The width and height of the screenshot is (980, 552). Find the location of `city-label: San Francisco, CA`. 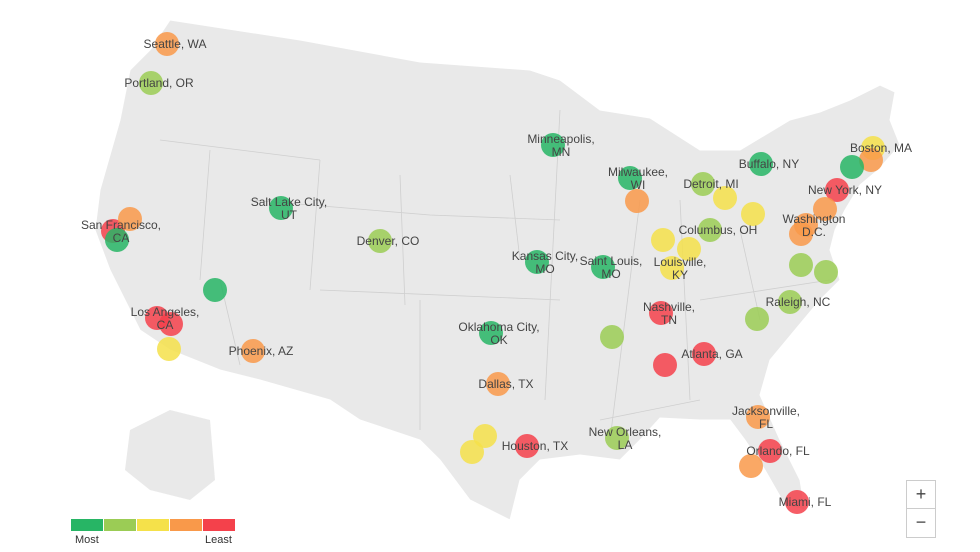

city-label: San Francisco, CA is located at coordinates (121, 231).